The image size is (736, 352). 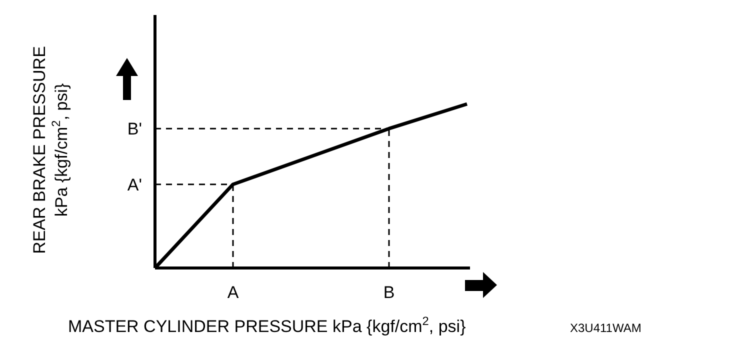 I want to click on x-axis-title: MASTER CYLINDER PRESSURE kPa {kgf/cm$^{2}$, psi}, so click(x=267, y=325).